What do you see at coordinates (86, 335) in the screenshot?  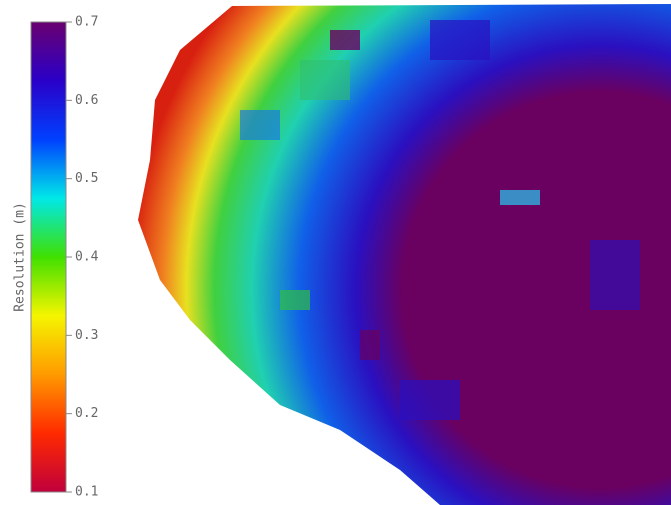 I see `tick-label: 0.3` at bounding box center [86, 335].